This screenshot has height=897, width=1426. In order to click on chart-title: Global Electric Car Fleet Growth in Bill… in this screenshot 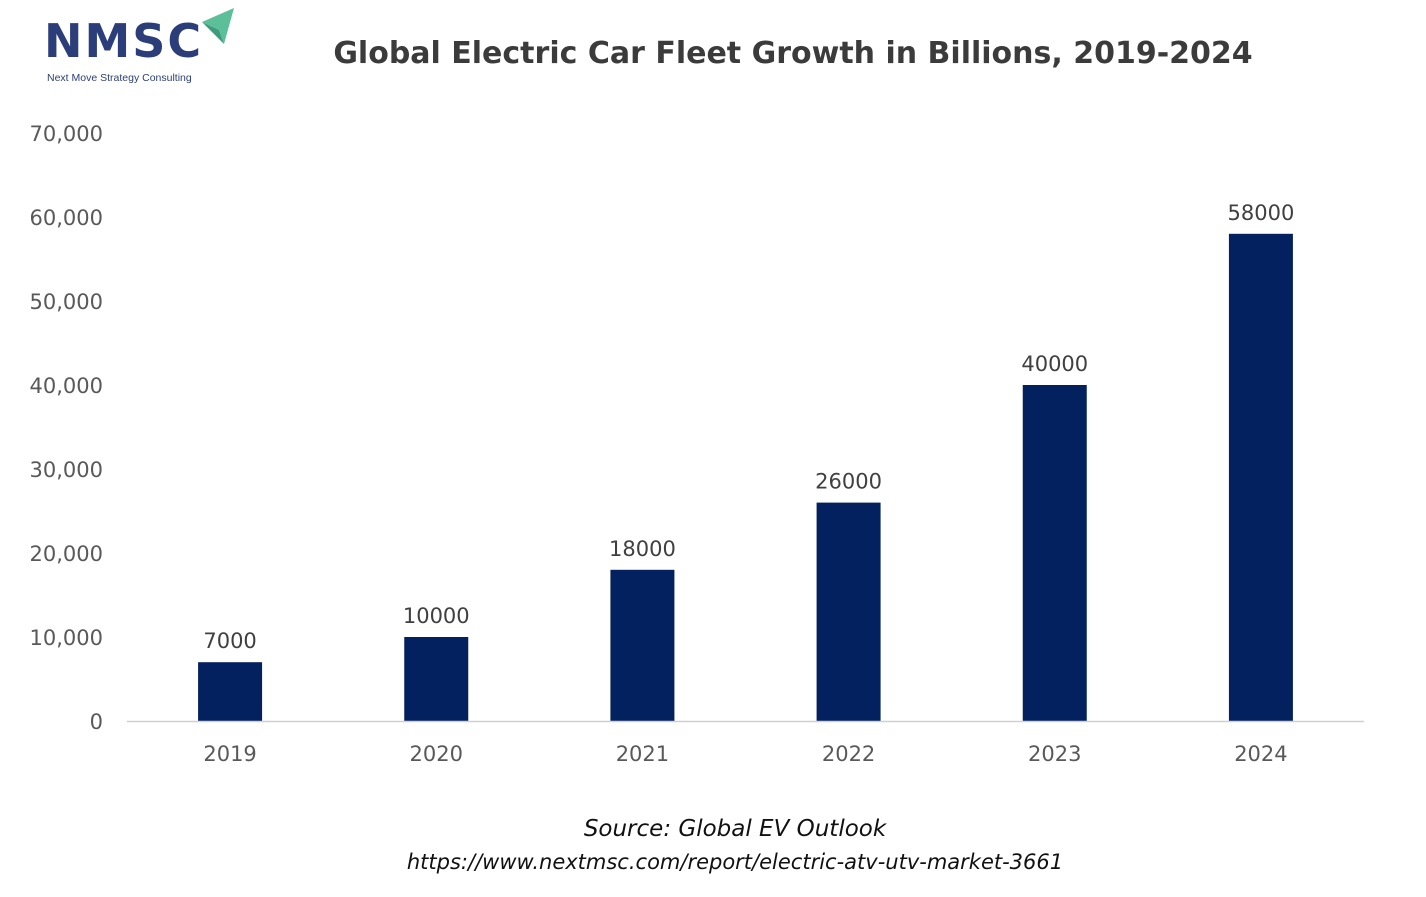, I will do `click(793, 53)`.